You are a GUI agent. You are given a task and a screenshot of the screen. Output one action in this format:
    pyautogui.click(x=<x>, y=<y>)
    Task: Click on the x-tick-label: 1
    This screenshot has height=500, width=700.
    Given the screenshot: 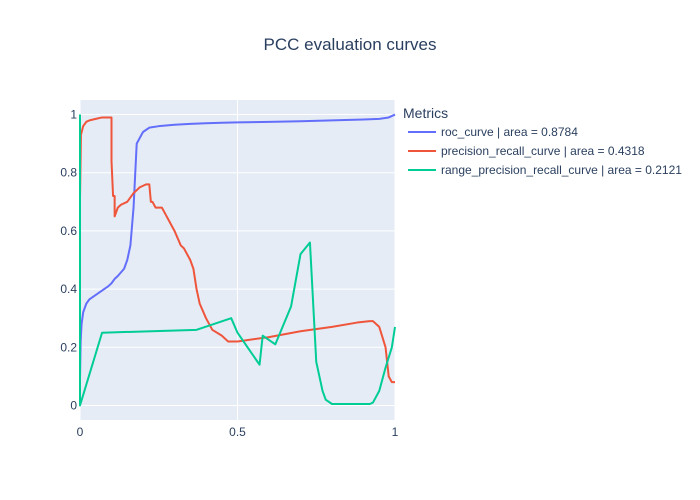 What is the action you would take?
    pyautogui.click(x=395, y=432)
    